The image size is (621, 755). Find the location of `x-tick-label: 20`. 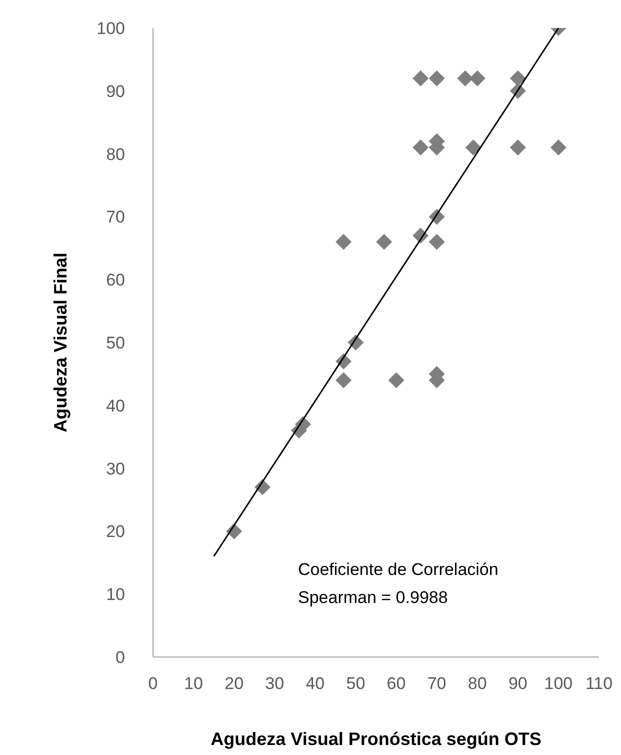

x-tick-label: 20 is located at coordinates (234, 684).